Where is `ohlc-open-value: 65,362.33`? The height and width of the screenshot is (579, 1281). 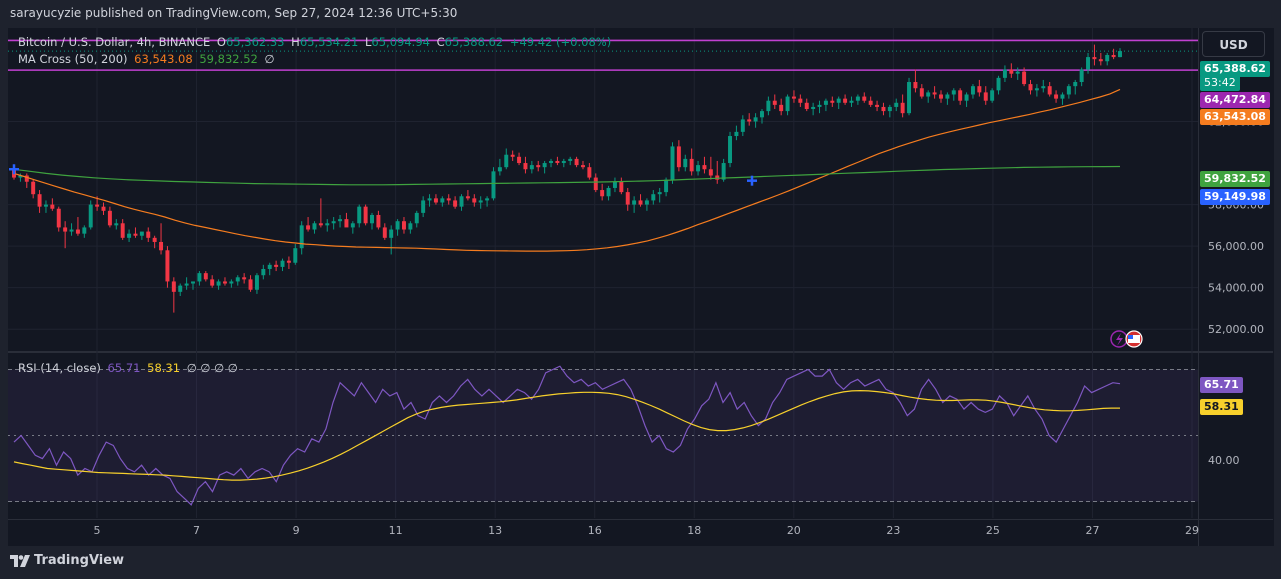
ohlc-open-value: 65,362.33 is located at coordinates (255, 42).